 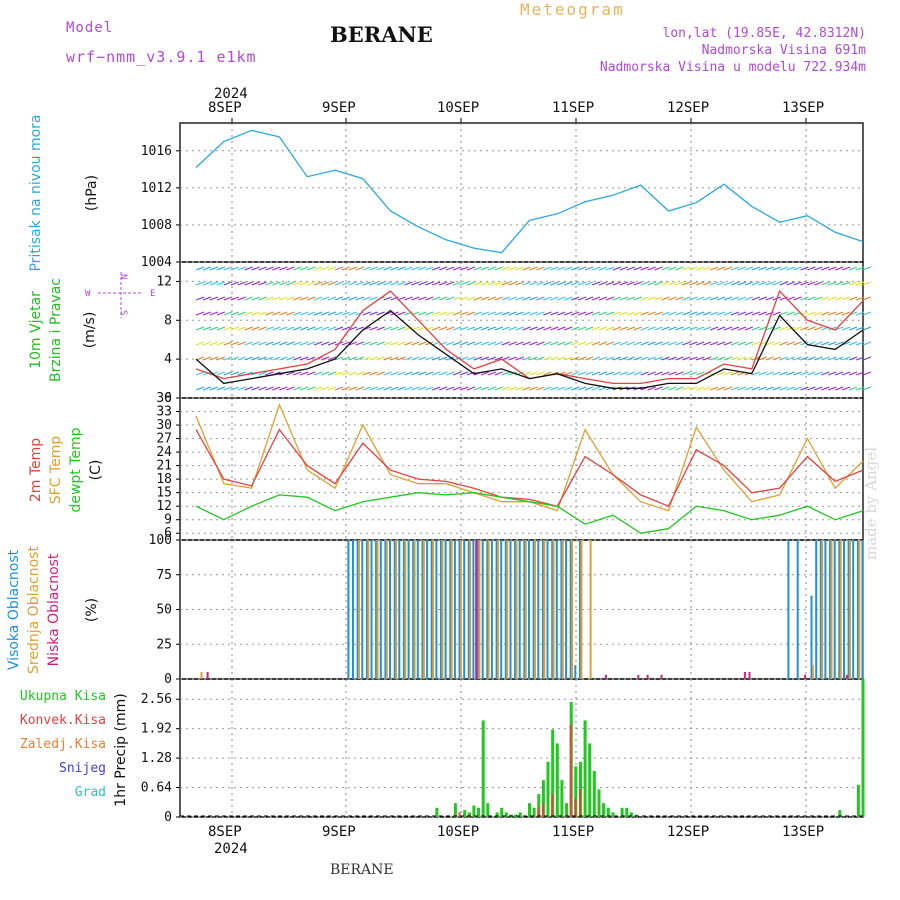 What do you see at coordinates (121, 749) in the screenshot?
I see `ylabel-precip: 1hr Precip (mm)` at bounding box center [121, 749].